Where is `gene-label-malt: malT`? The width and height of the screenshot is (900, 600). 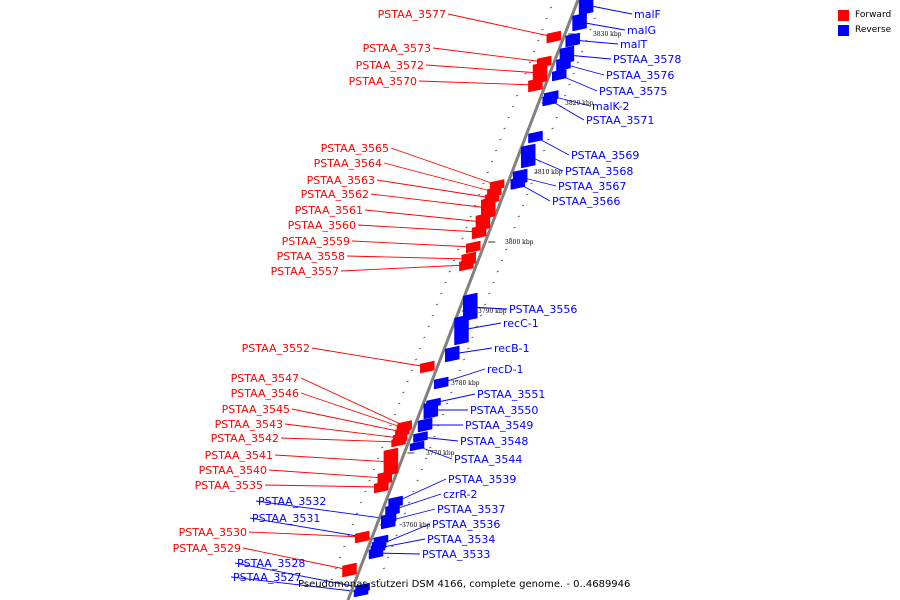 gene-label-malt: malT is located at coordinates (634, 44).